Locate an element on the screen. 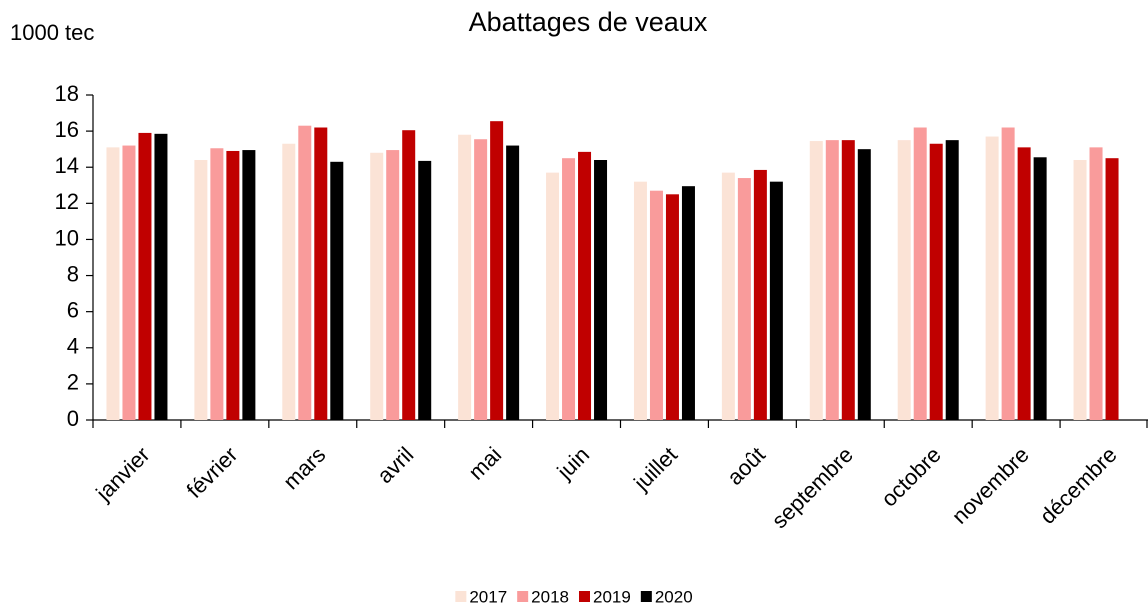 This screenshot has height=605, width=1148. y-tick-label: 18 is located at coordinates (67, 93).